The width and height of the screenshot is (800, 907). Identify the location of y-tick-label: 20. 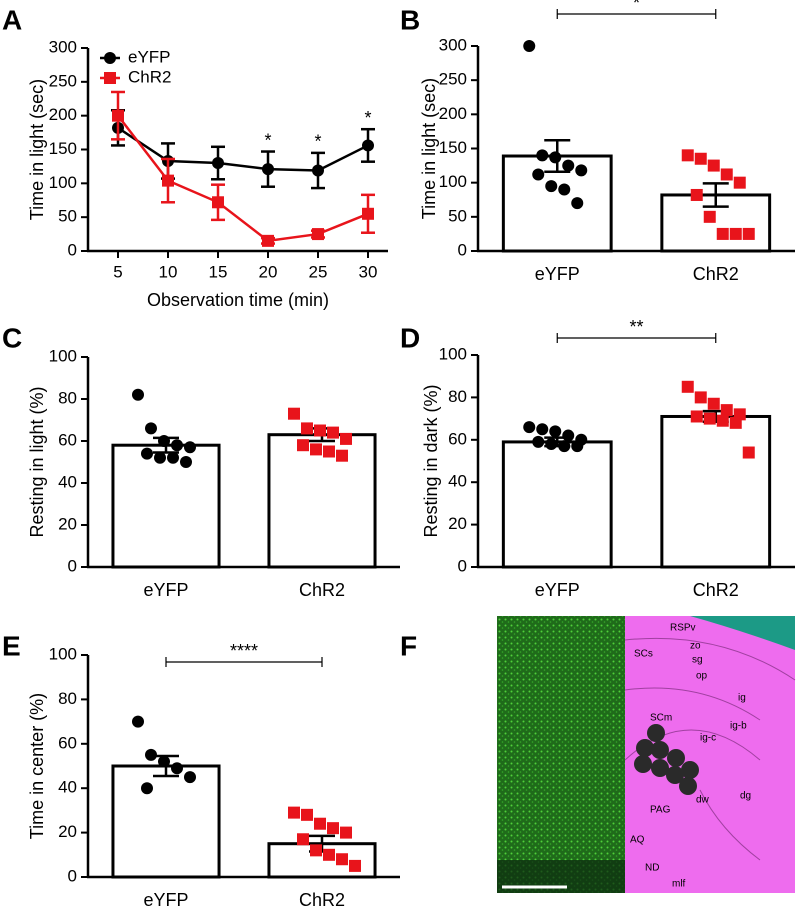
(457, 523).